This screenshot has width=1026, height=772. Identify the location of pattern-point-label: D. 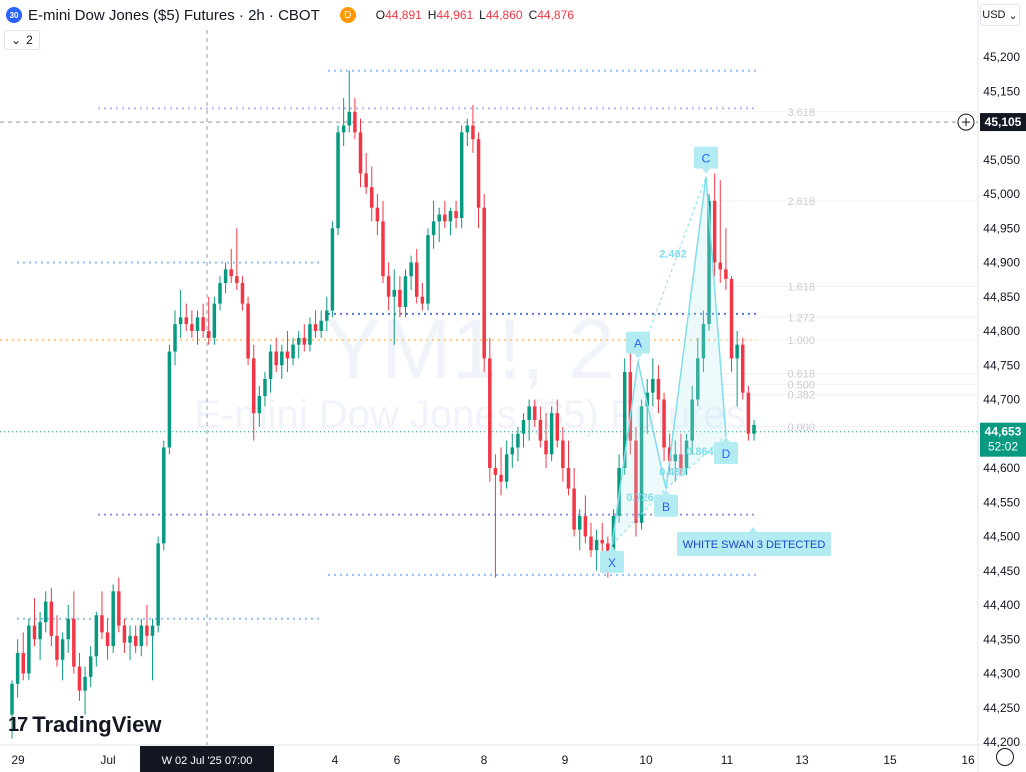
(726, 454).